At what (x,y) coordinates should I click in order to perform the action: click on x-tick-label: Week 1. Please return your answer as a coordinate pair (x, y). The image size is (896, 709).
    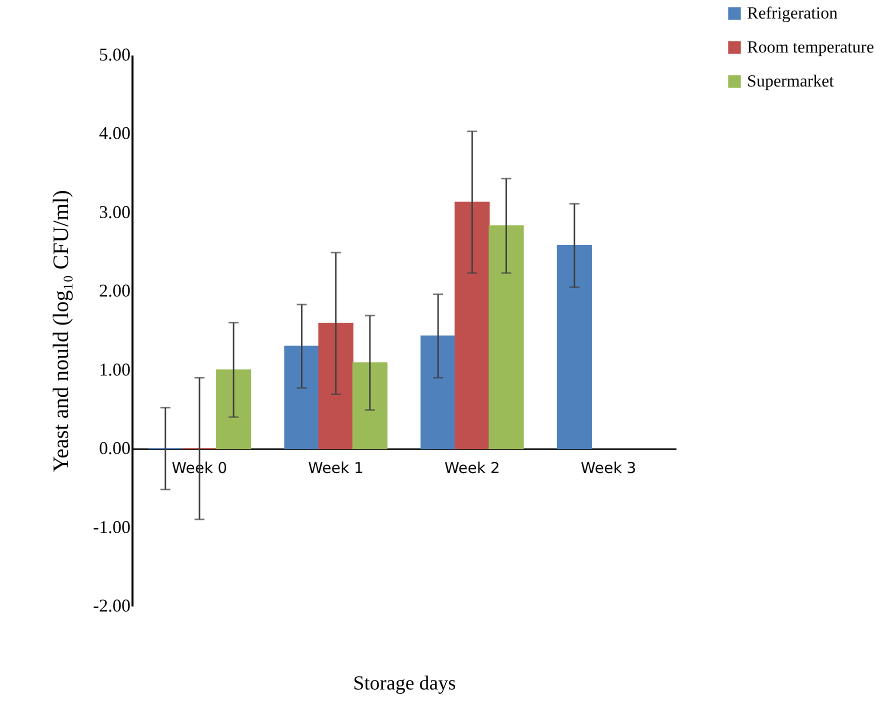
    Looking at the image, I should click on (336, 468).